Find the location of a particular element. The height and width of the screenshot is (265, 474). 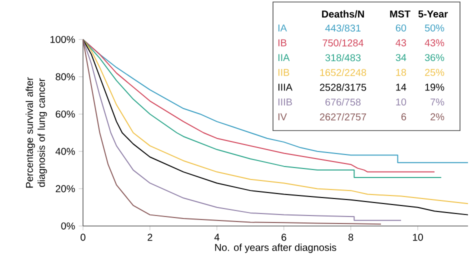

annotation: 14 is located at coordinates (401, 87).